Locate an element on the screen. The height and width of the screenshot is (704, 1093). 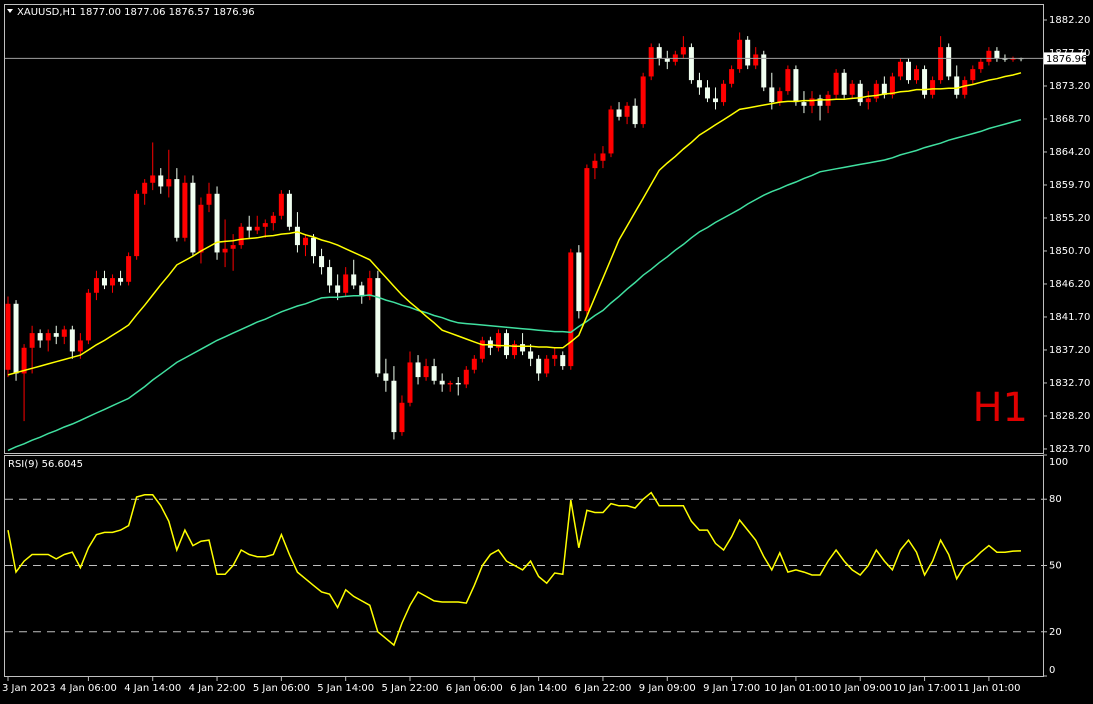
x-tick-label: 6 Jan 14:00 is located at coordinates (538, 688).